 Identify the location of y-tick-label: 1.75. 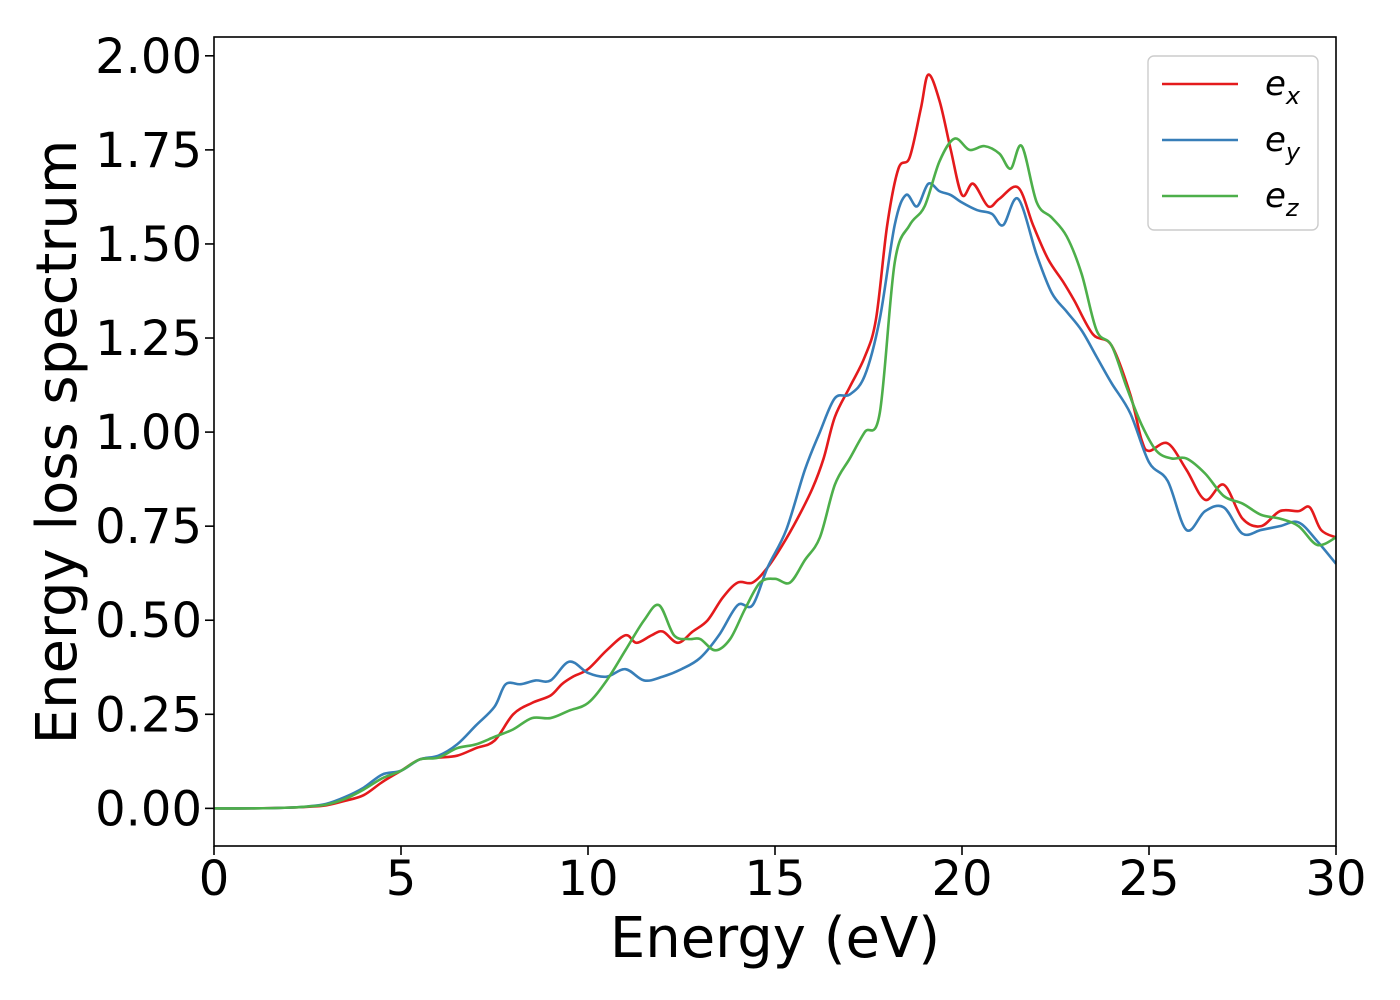
(148, 151).